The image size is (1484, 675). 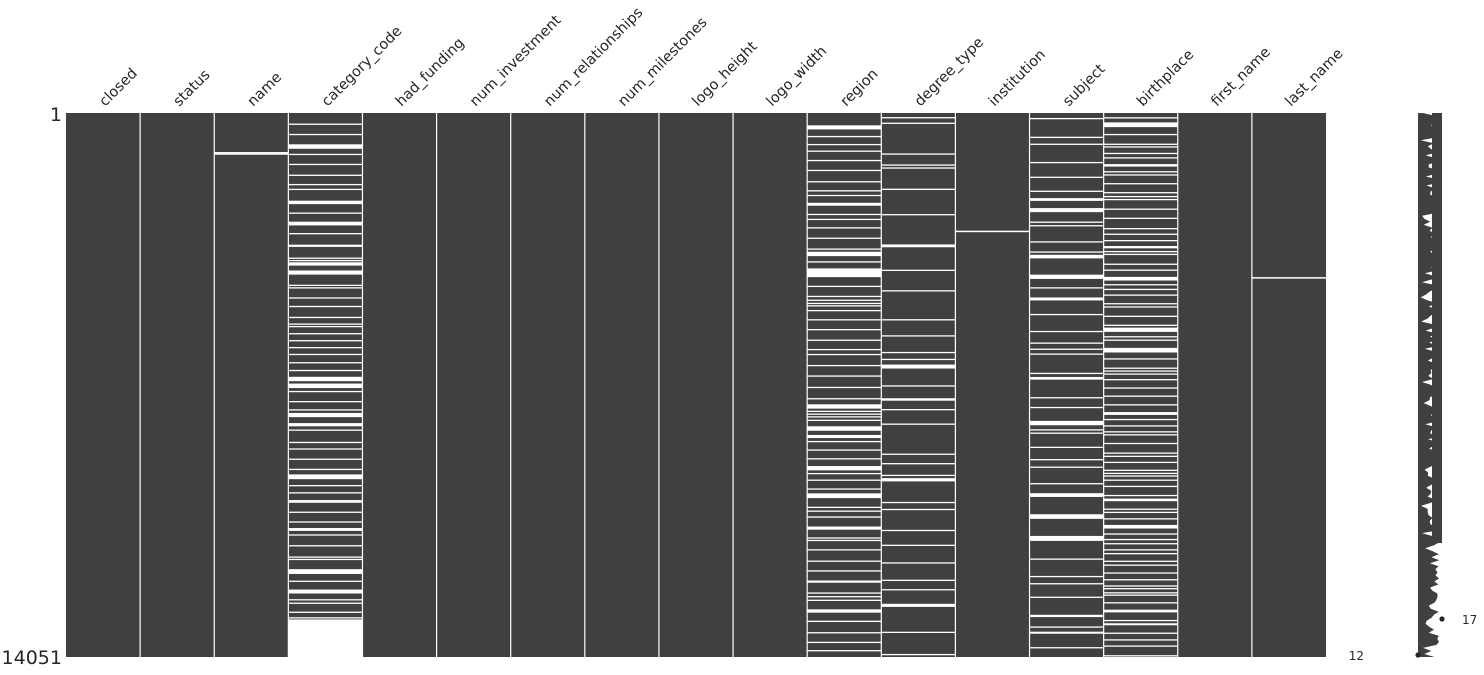 I want to click on sparkline-min-label: 12, so click(x=1356, y=656).